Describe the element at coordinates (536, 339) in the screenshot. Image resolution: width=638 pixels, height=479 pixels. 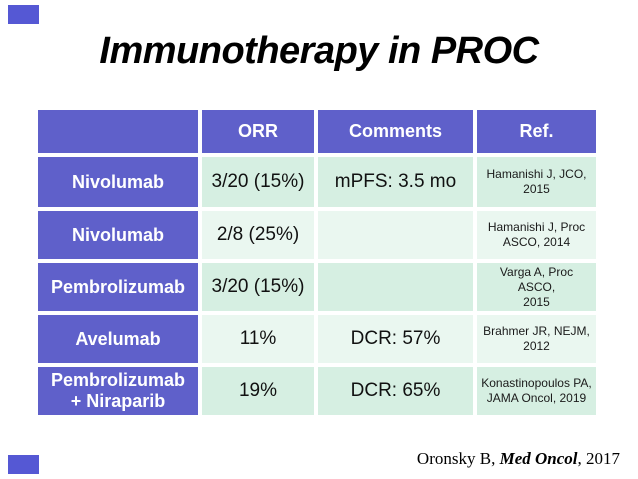
I see `cell-ref: Brahmer JR, NEJM, 2012` at that location.